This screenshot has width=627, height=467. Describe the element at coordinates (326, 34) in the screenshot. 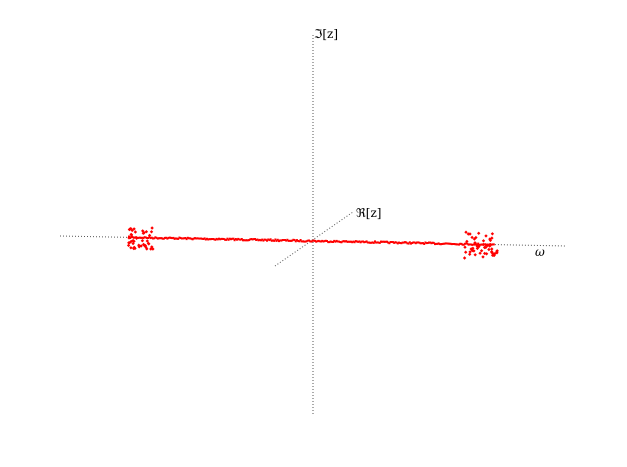

I see `imaginary-axis-label: ℑ[z]` at that location.